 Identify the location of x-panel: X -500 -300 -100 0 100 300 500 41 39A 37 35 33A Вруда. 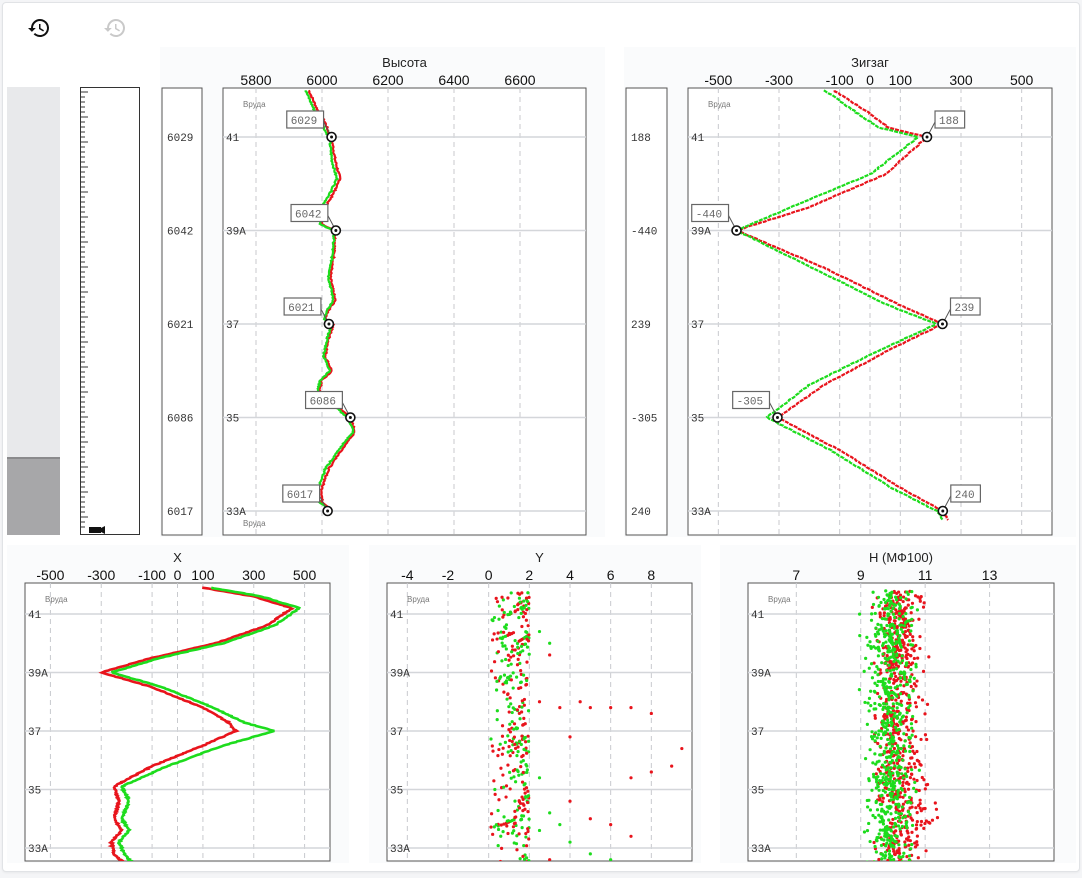
(178, 704).